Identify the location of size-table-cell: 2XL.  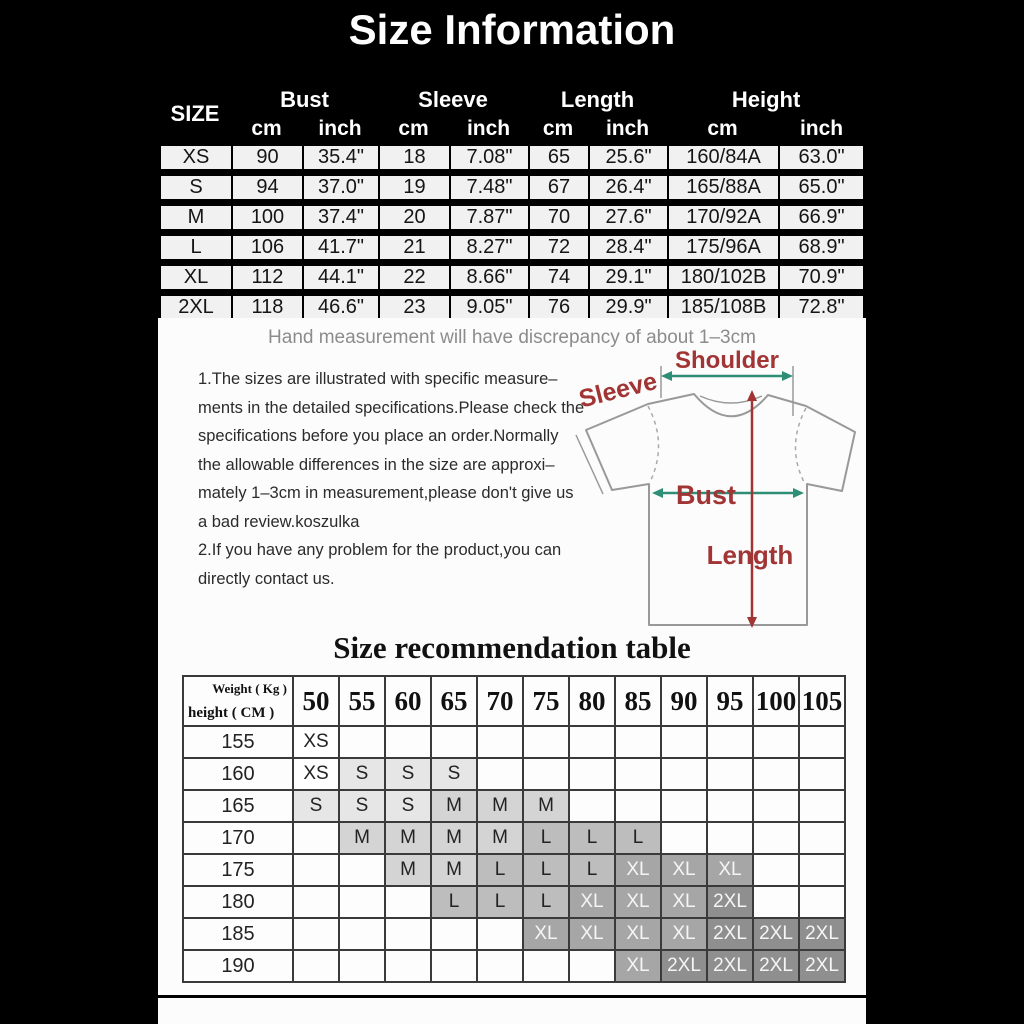
(195, 307).